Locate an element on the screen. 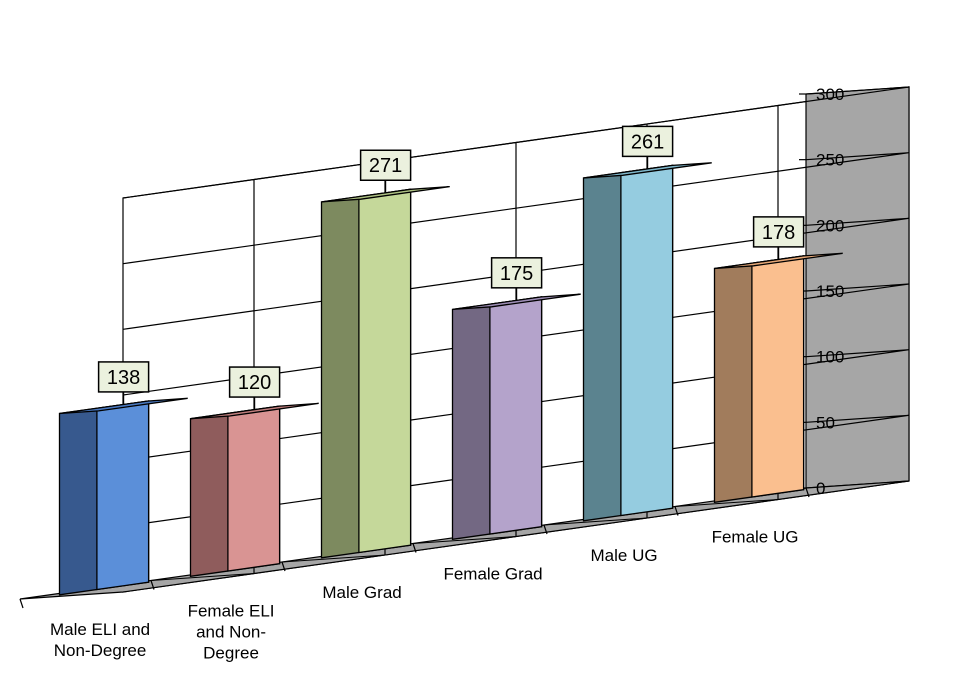 The image size is (974, 686). y-tick-label: 200 is located at coordinates (830, 225).